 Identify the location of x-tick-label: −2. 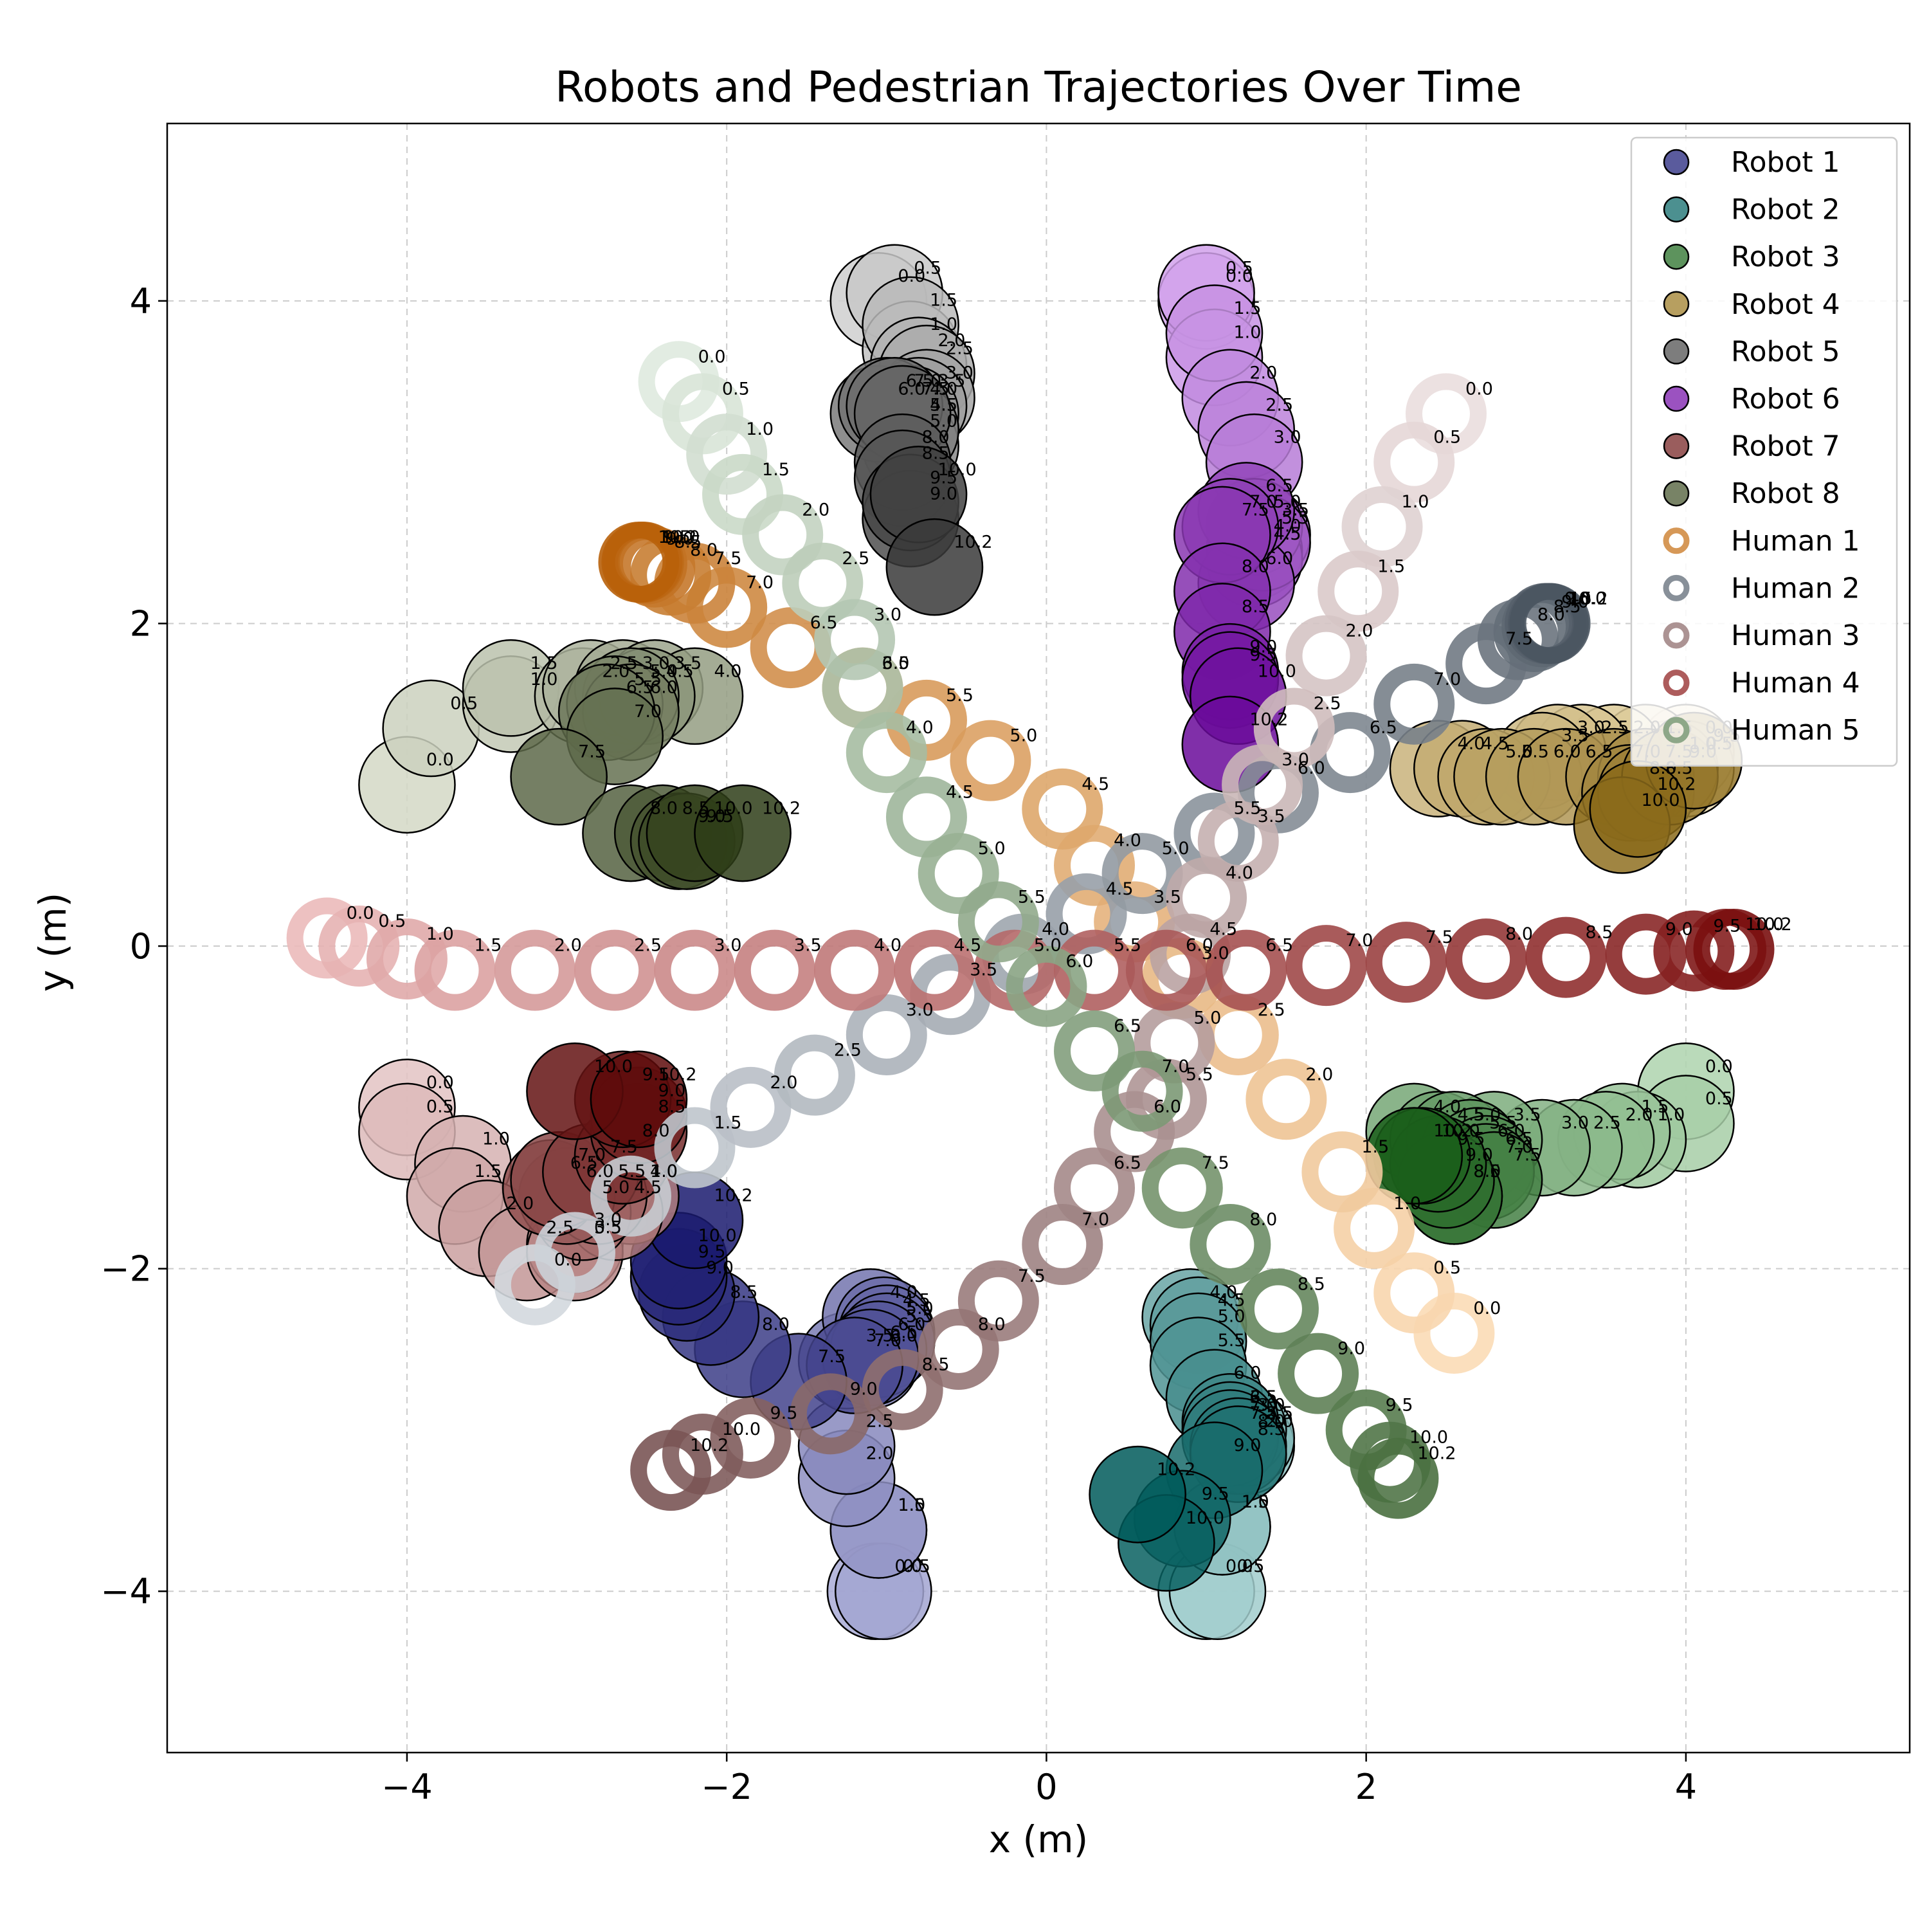
(727, 1787).